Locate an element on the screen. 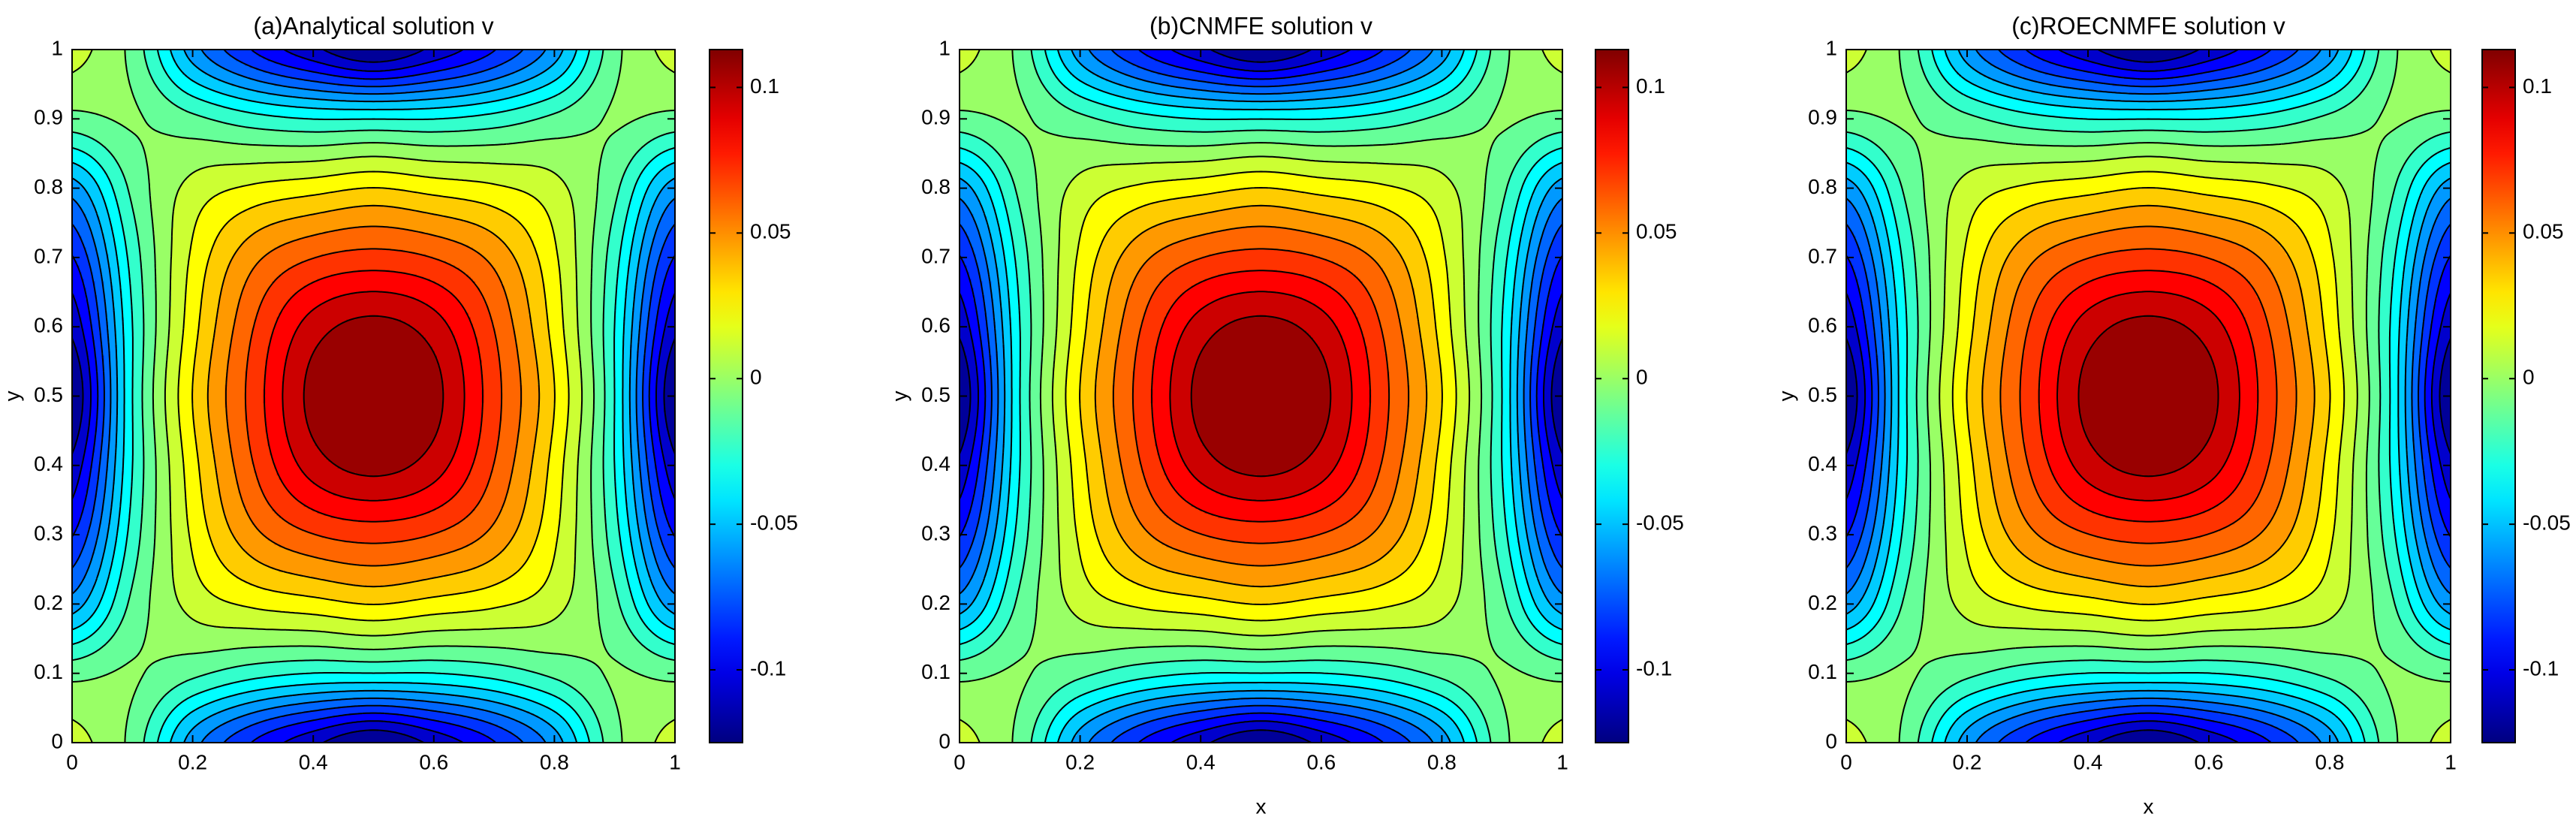 The width and height of the screenshot is (2576, 835). y-tick-label: 0.7 is located at coordinates (1823, 256).